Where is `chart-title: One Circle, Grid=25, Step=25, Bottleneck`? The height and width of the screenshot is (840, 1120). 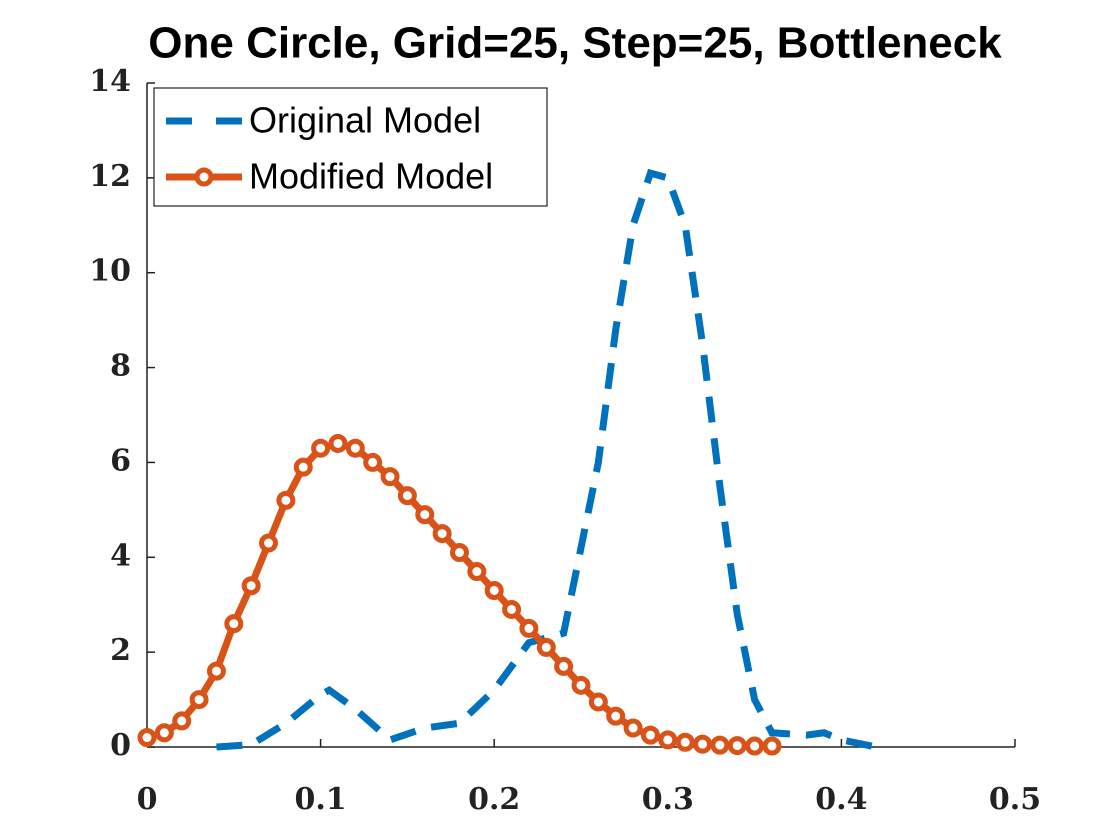 chart-title: One Circle, Grid=25, Step=25, Bottleneck is located at coordinates (575, 43).